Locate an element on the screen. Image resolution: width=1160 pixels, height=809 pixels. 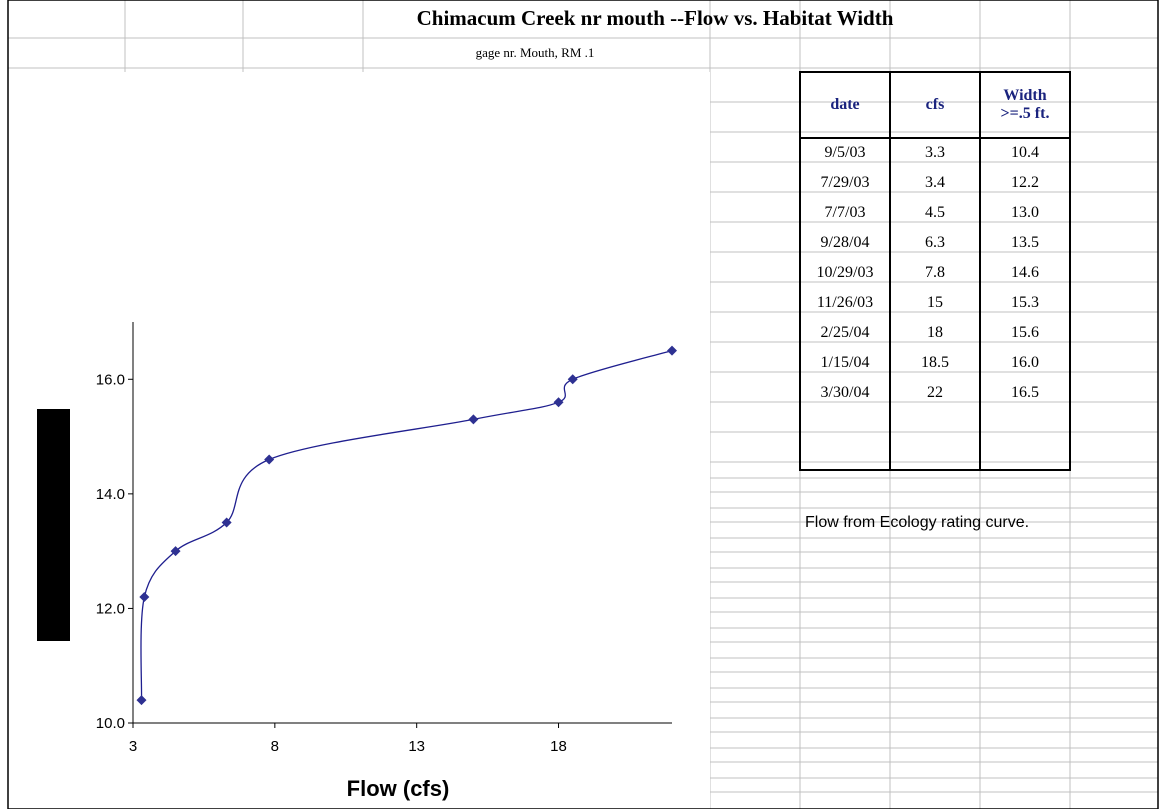
table-cell: 11/26/03 is located at coordinates (845, 302).